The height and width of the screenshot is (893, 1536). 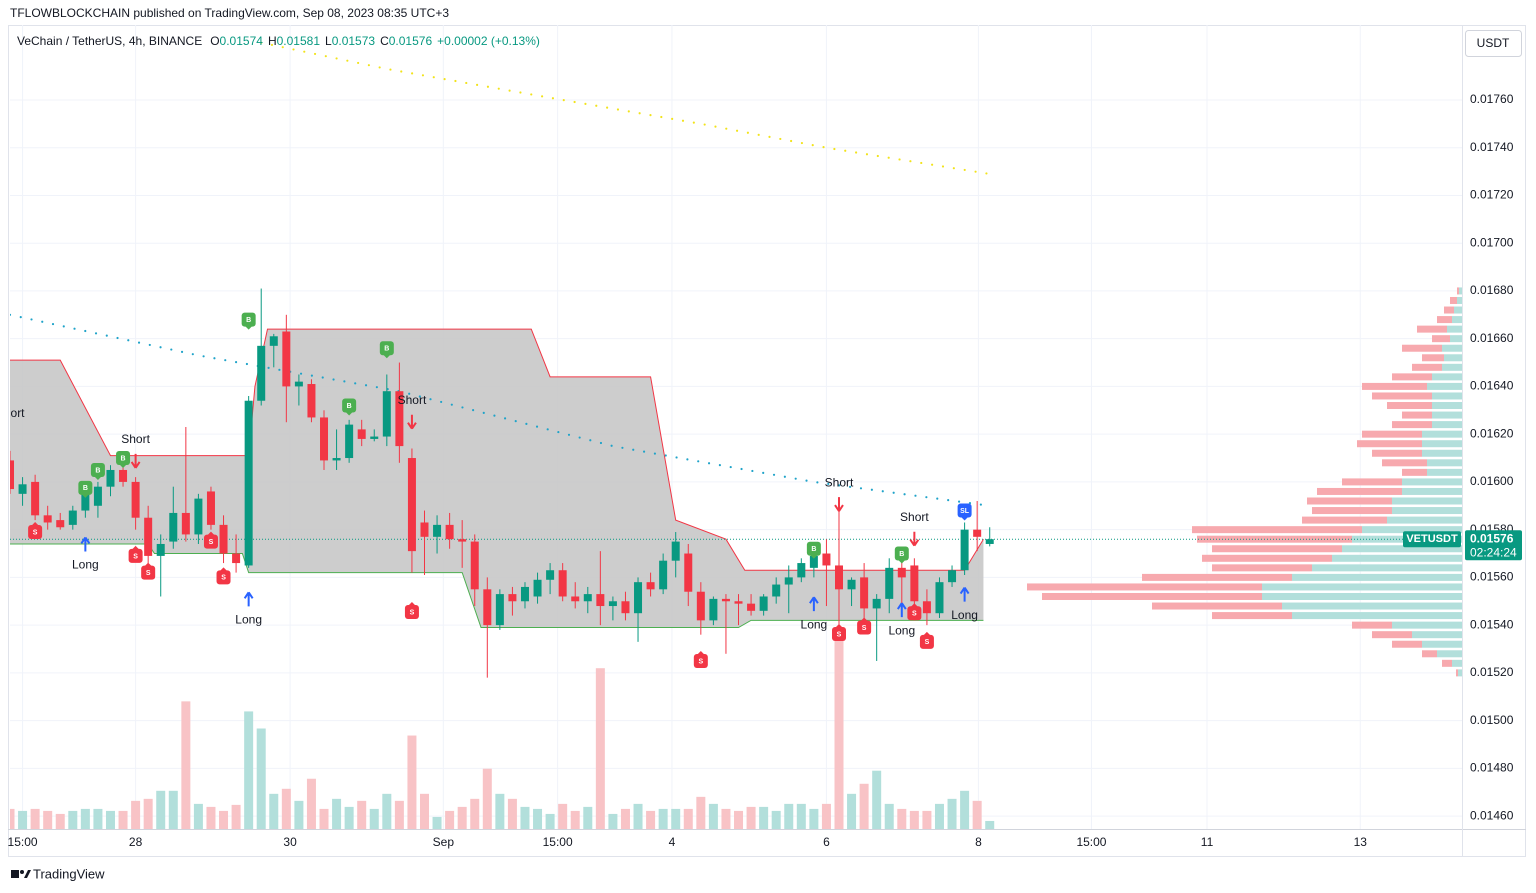 What do you see at coordinates (1207, 842) in the screenshot?
I see `x-tick-label: 11` at bounding box center [1207, 842].